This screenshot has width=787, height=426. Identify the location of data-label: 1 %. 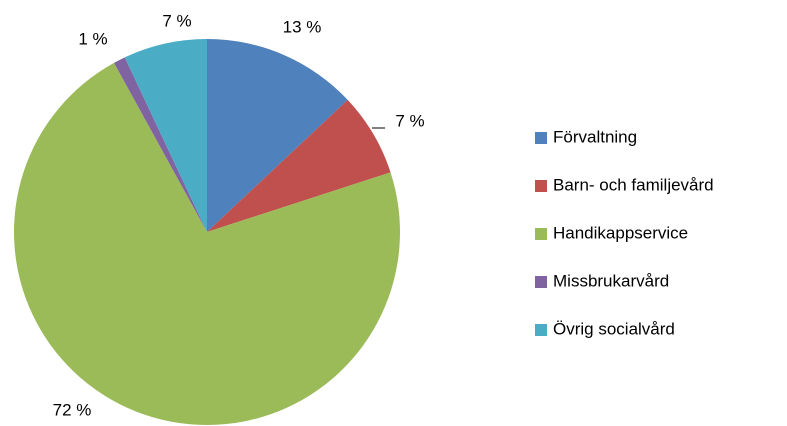
(92, 38).